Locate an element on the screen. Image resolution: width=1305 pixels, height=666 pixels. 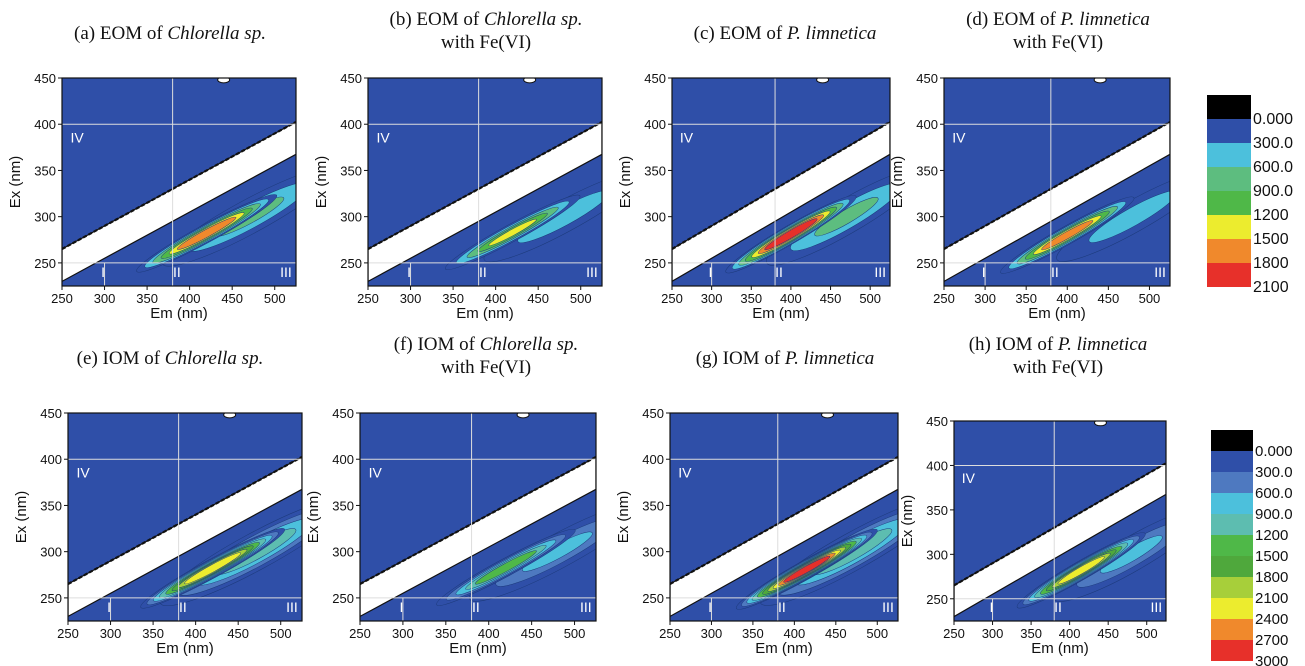
legend-label: 1200 is located at coordinates (1271, 535).